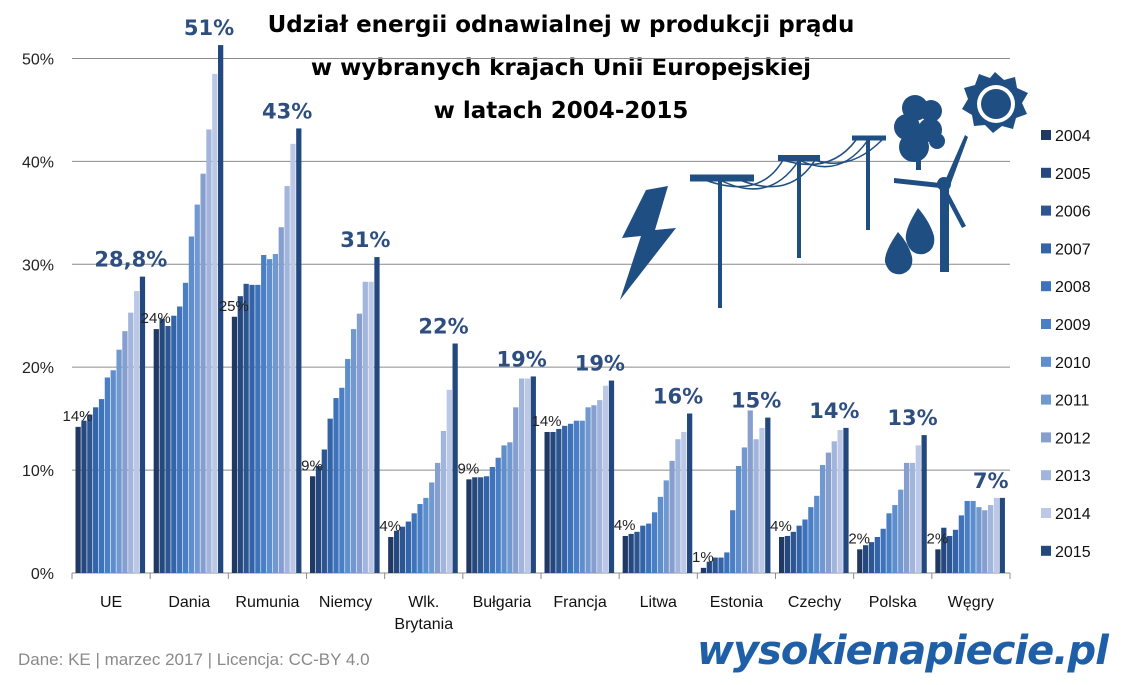 Image resolution: width=1122 pixels, height=685 pixels. What do you see at coordinates (111, 602) in the screenshot?
I see `category-label: UE` at bounding box center [111, 602].